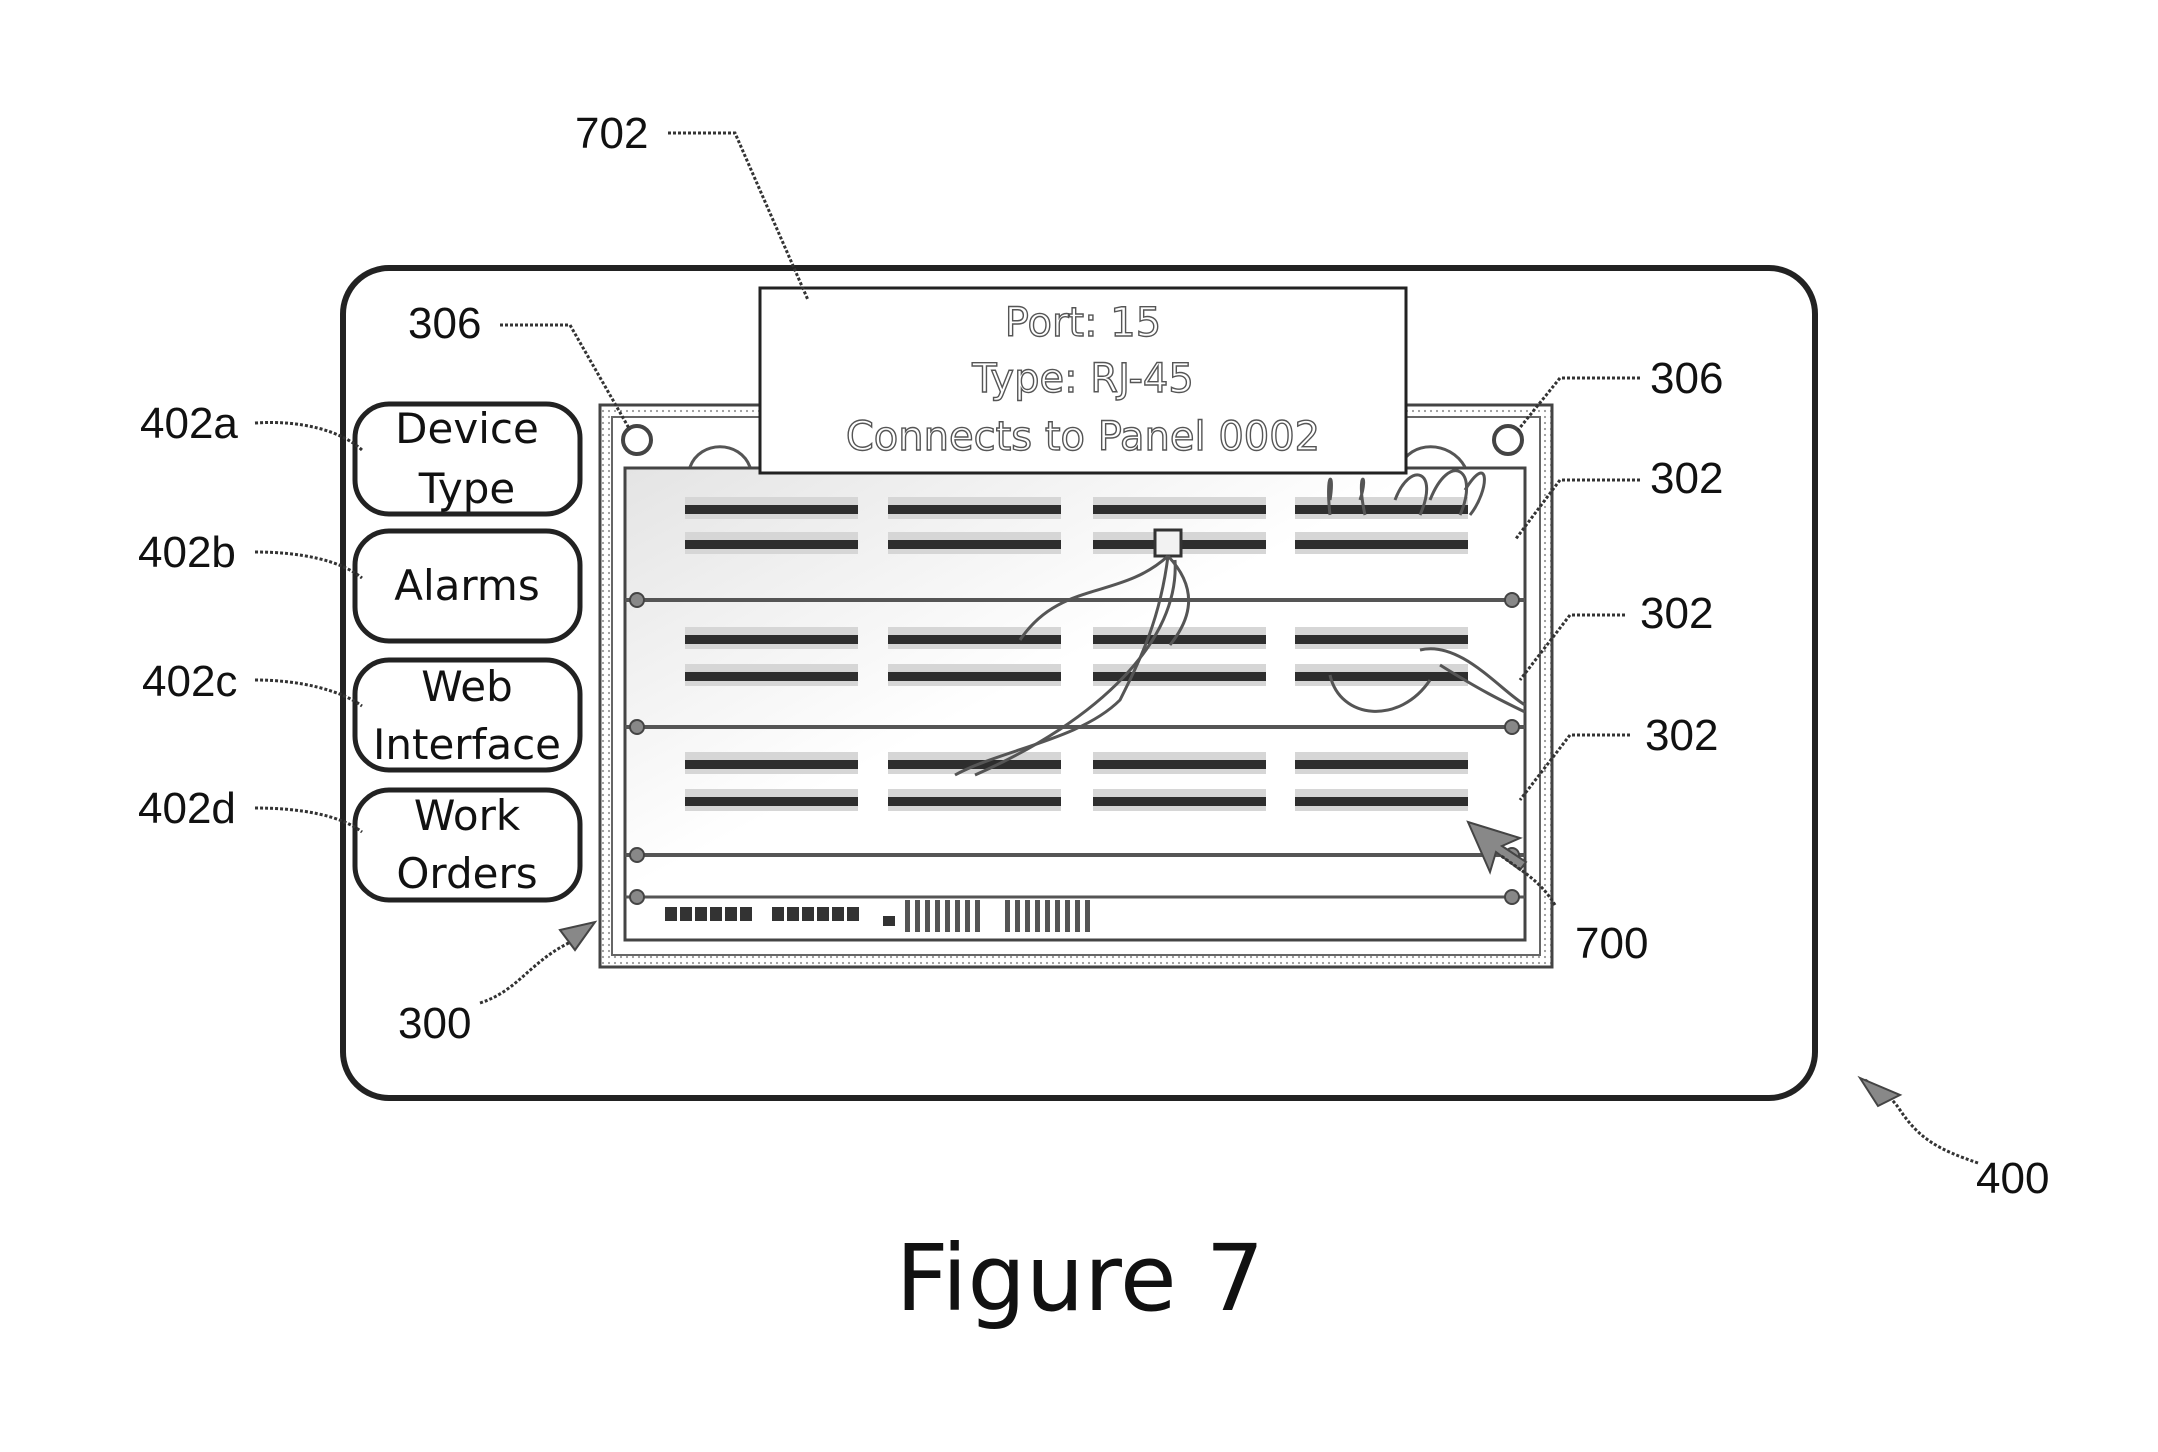 The image size is (2158, 1452). What do you see at coordinates (467, 815) in the screenshot?
I see `work-orders-label-line-1: Work` at bounding box center [467, 815].